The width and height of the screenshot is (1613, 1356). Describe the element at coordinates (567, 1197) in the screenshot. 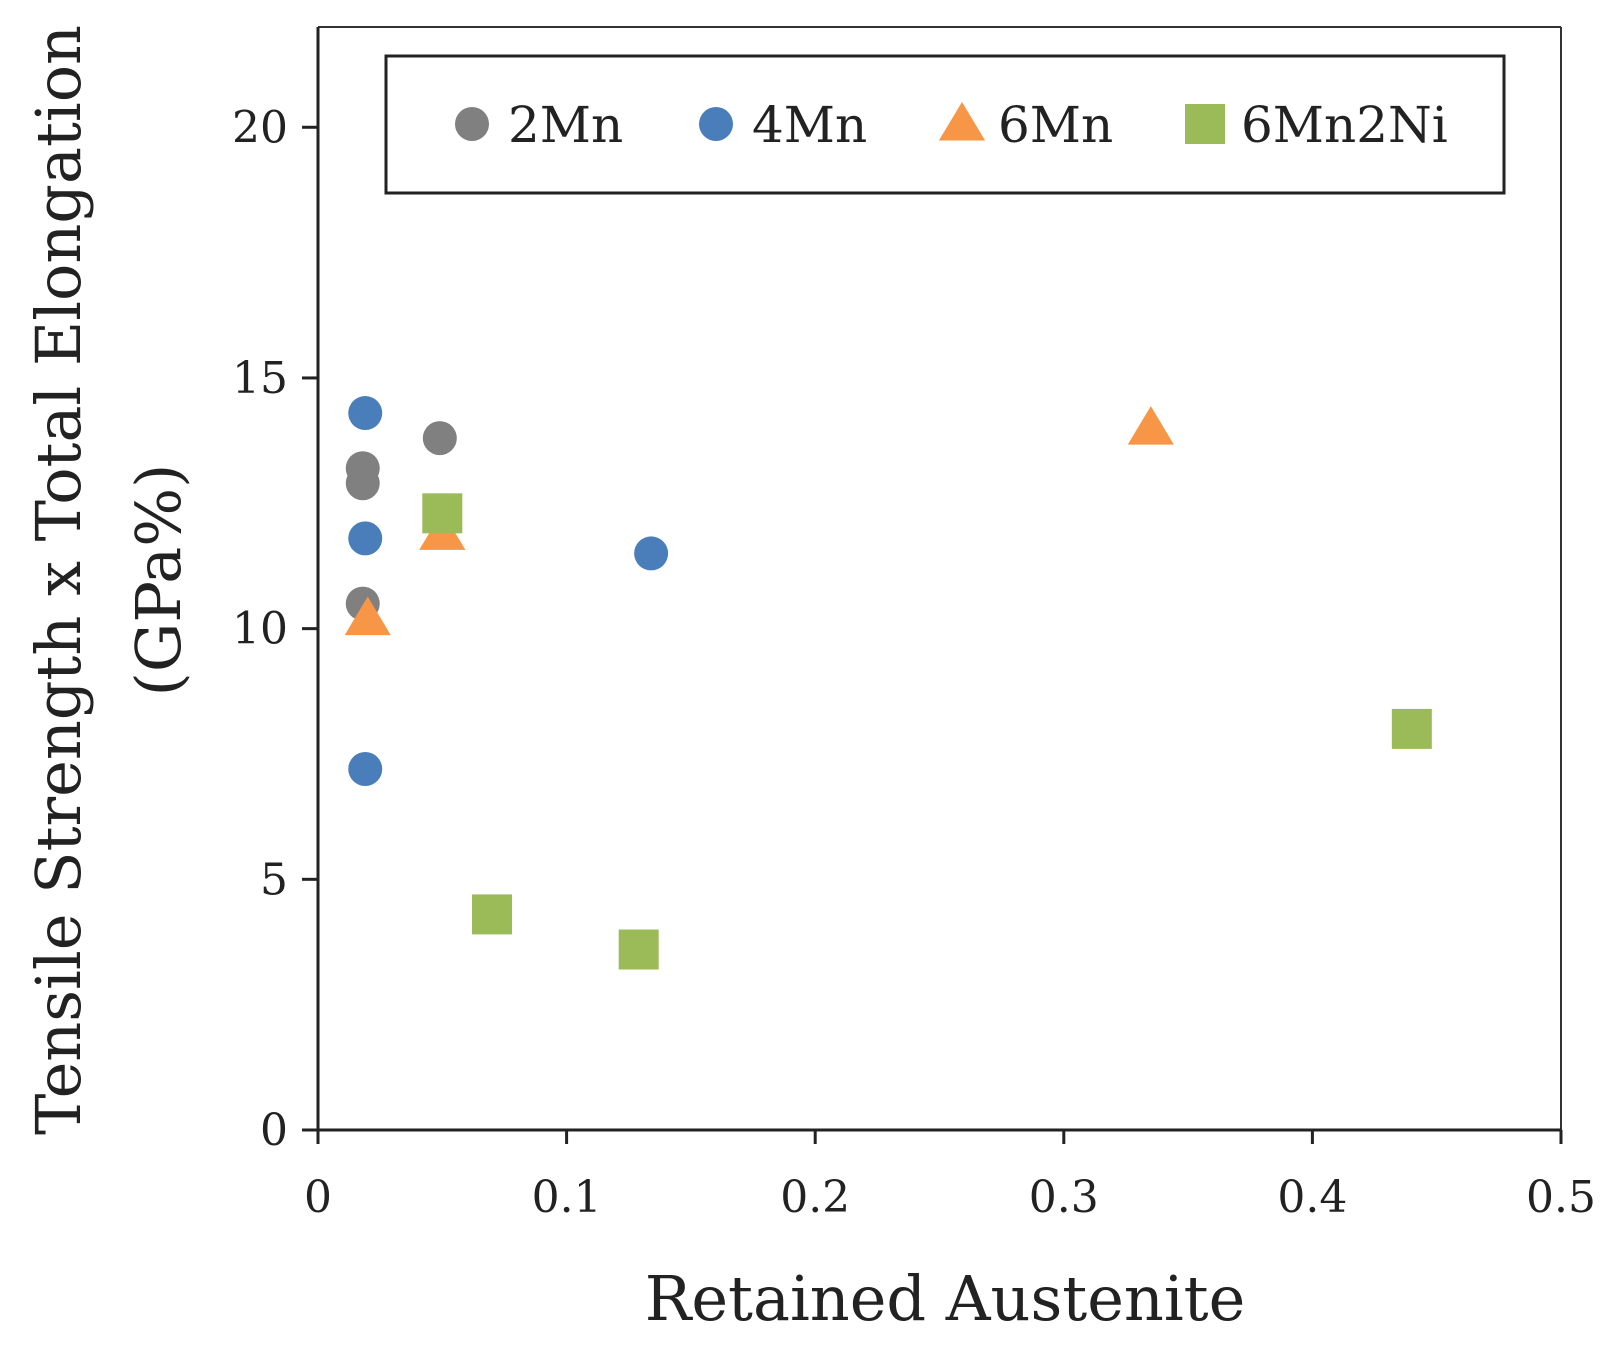

I see `x-tick-label: 0.1` at that location.